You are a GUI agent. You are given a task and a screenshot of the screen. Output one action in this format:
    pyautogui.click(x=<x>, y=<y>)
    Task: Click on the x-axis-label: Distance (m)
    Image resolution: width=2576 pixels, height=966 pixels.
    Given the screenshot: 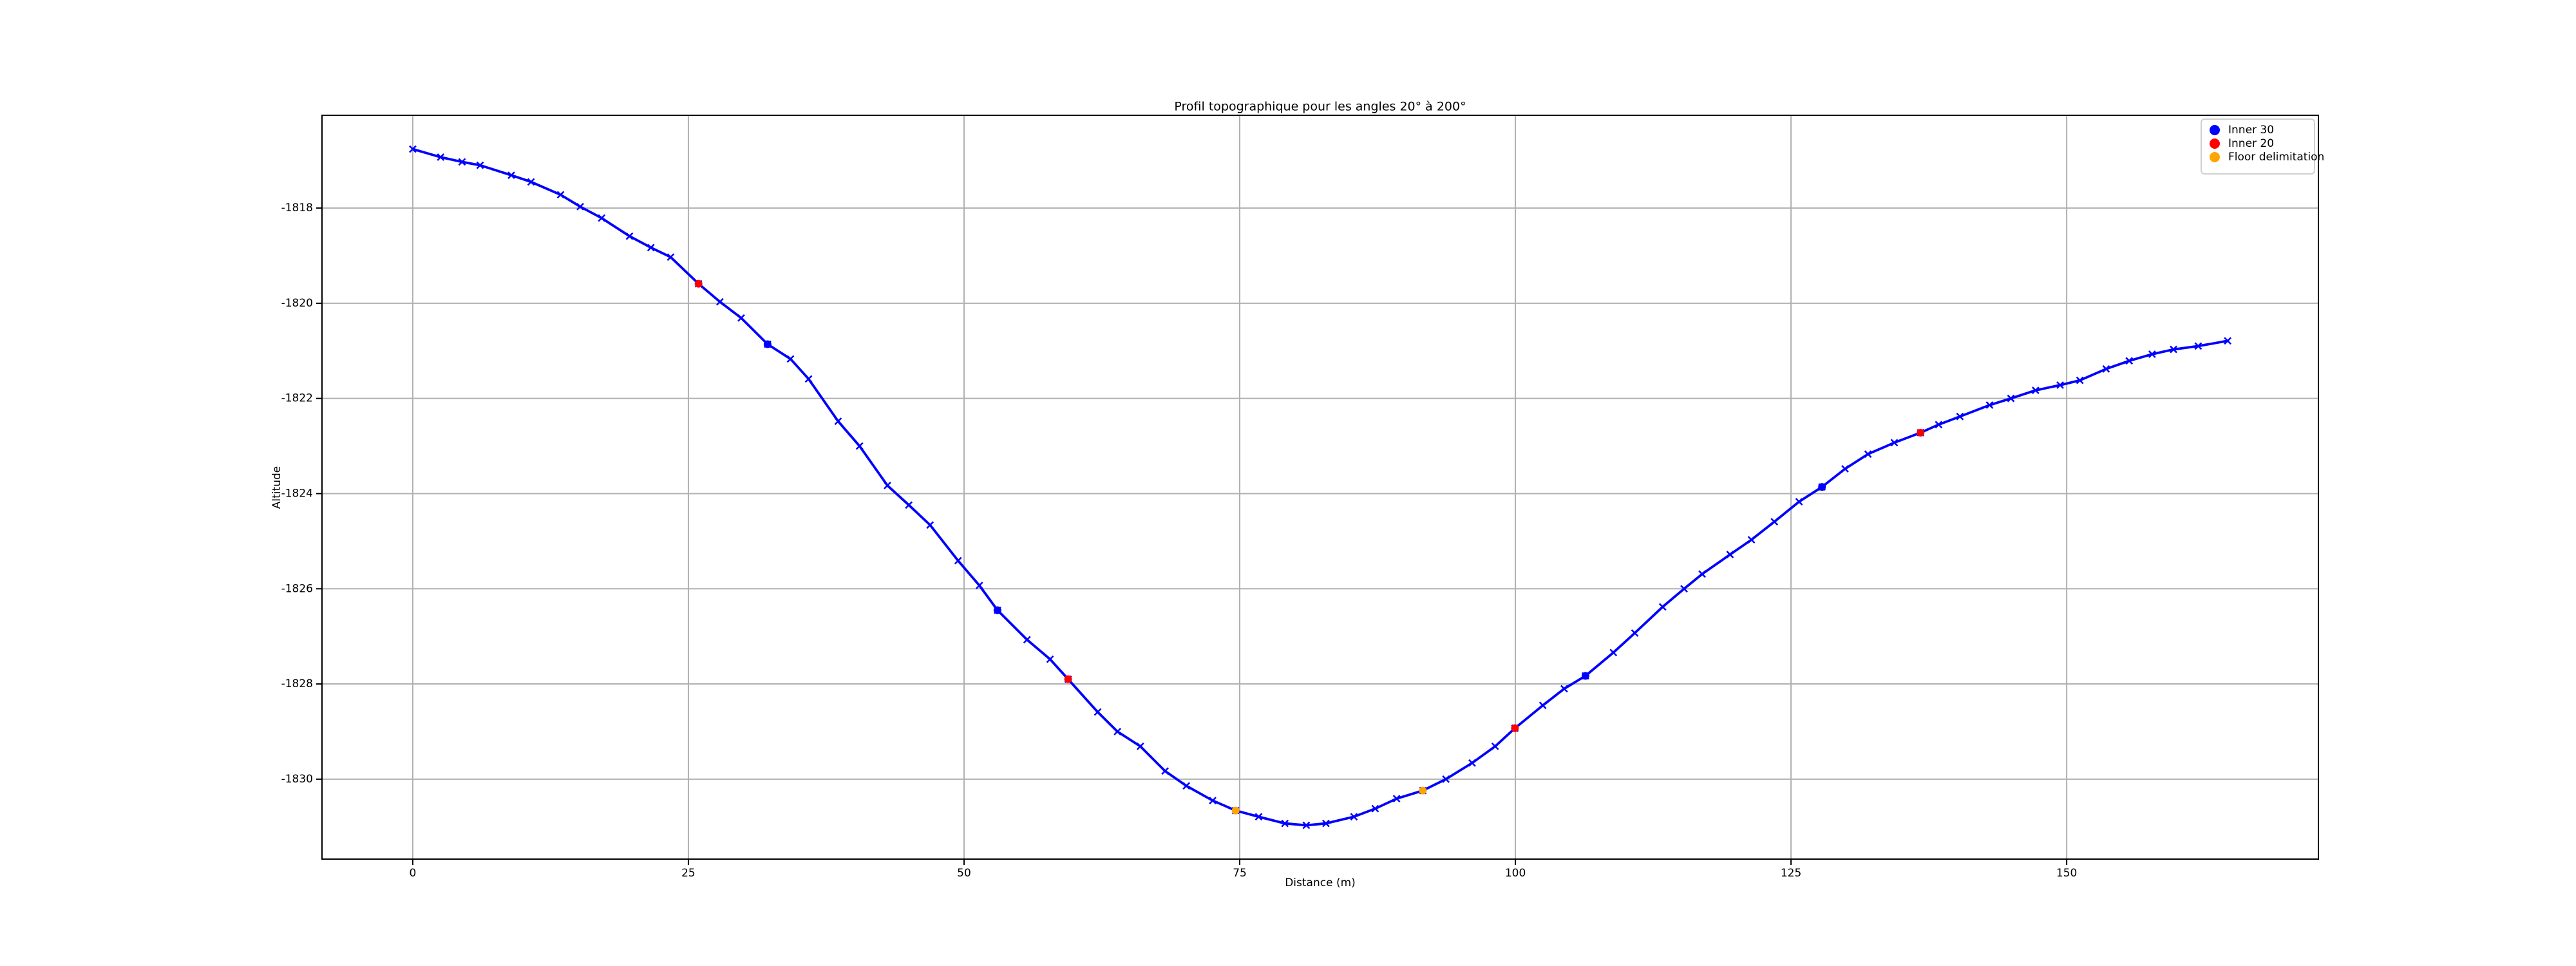 What is the action you would take?
    pyautogui.click(x=1320, y=882)
    